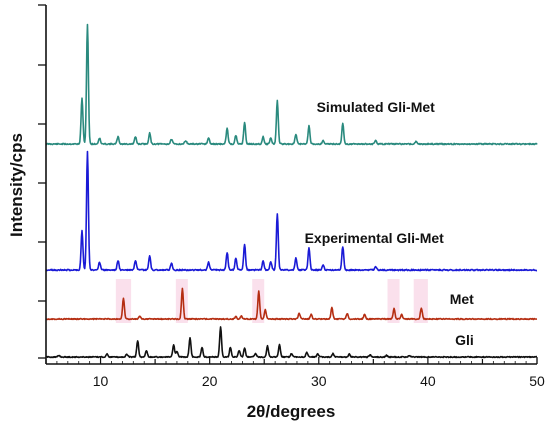 The width and height of the screenshot is (550, 430). I want to click on x-tick-label-50: 50, so click(537, 381).